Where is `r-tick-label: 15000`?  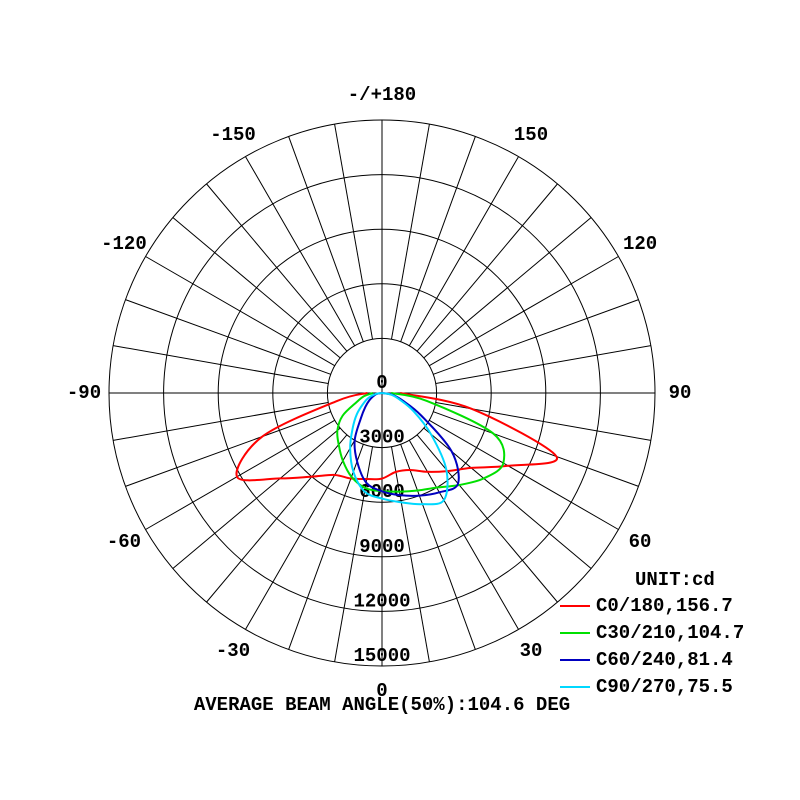 r-tick-label: 15000 is located at coordinates (381, 656).